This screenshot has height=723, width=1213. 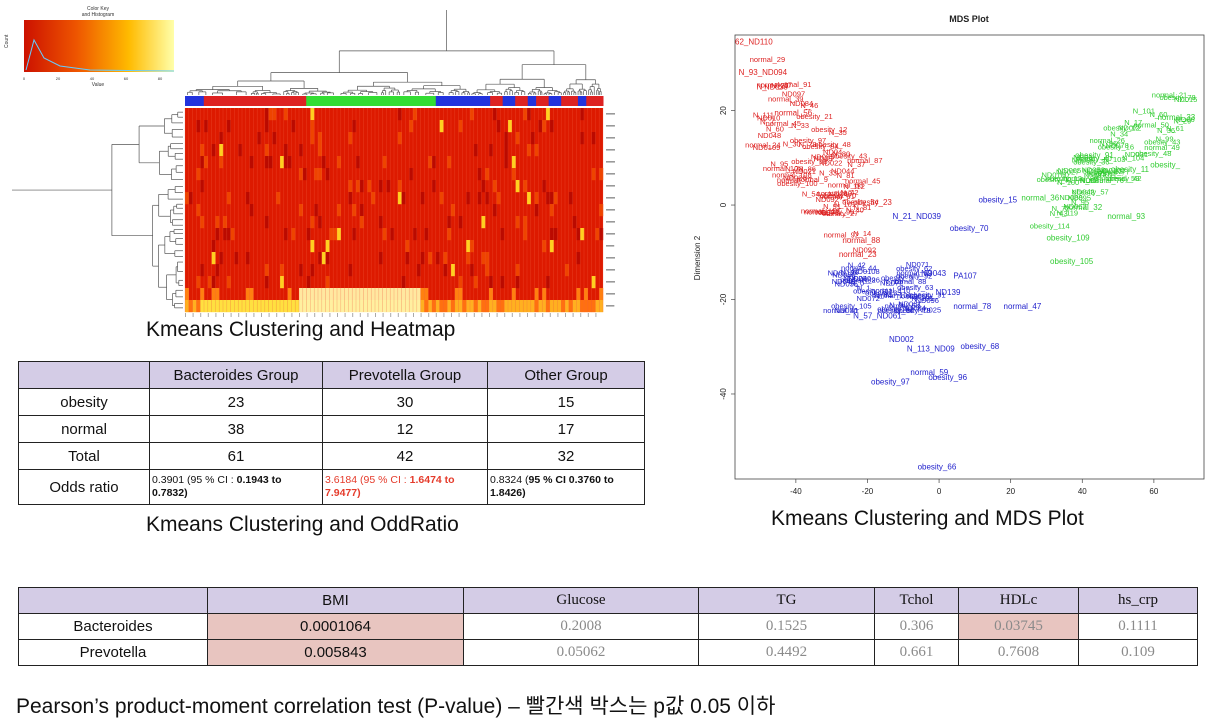 What do you see at coordinates (841, 272) in the screenshot?
I see `mds-cloud-label: ND0112` at bounding box center [841, 272].